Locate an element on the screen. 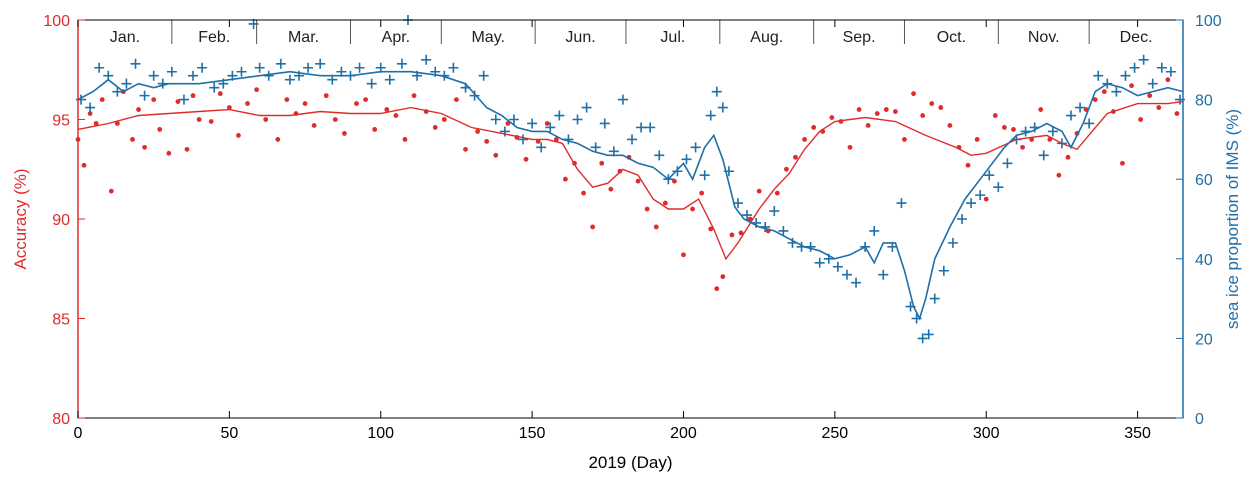 This screenshot has height=487, width=1251. right-y-tick-label: 0 is located at coordinates (1199, 419).